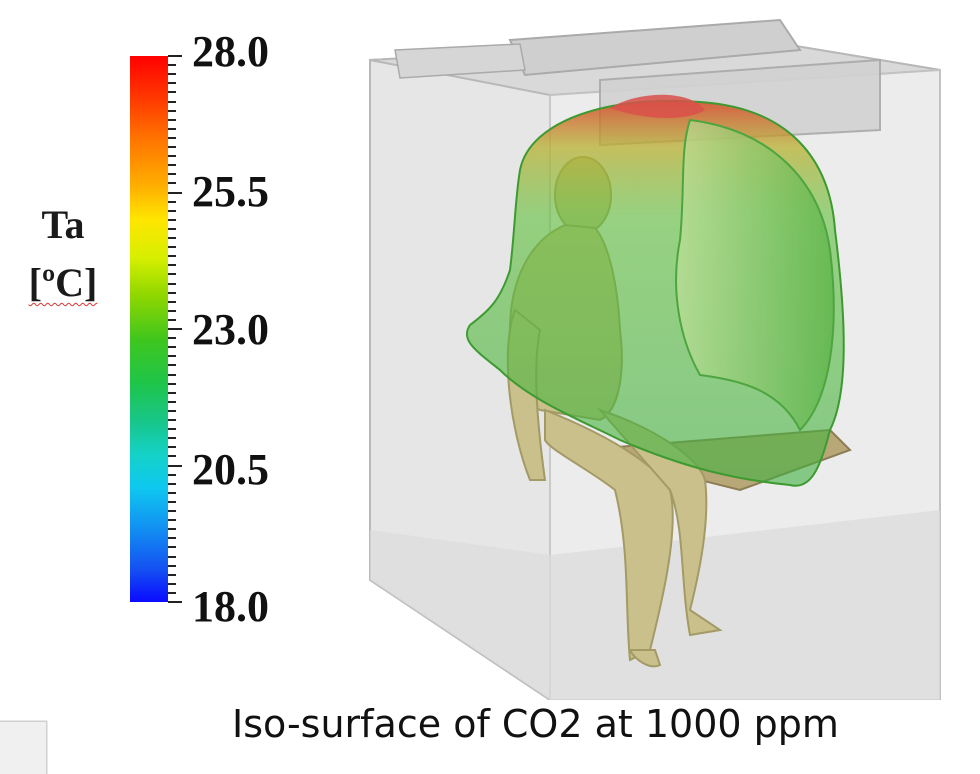  Describe the element at coordinates (230, 469) in the screenshot. I see `tick-label-20-5: 20.5` at that location.